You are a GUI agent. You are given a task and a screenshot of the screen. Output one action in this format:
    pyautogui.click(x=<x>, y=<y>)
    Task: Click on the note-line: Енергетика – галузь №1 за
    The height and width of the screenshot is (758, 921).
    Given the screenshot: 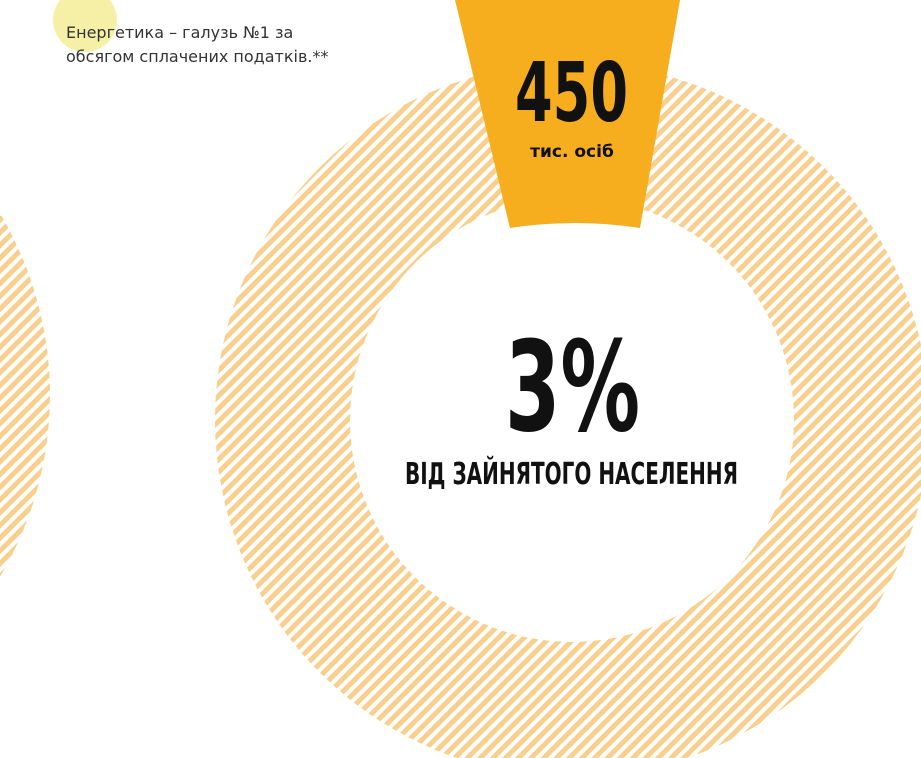 What is the action you would take?
    pyautogui.click(x=179, y=32)
    